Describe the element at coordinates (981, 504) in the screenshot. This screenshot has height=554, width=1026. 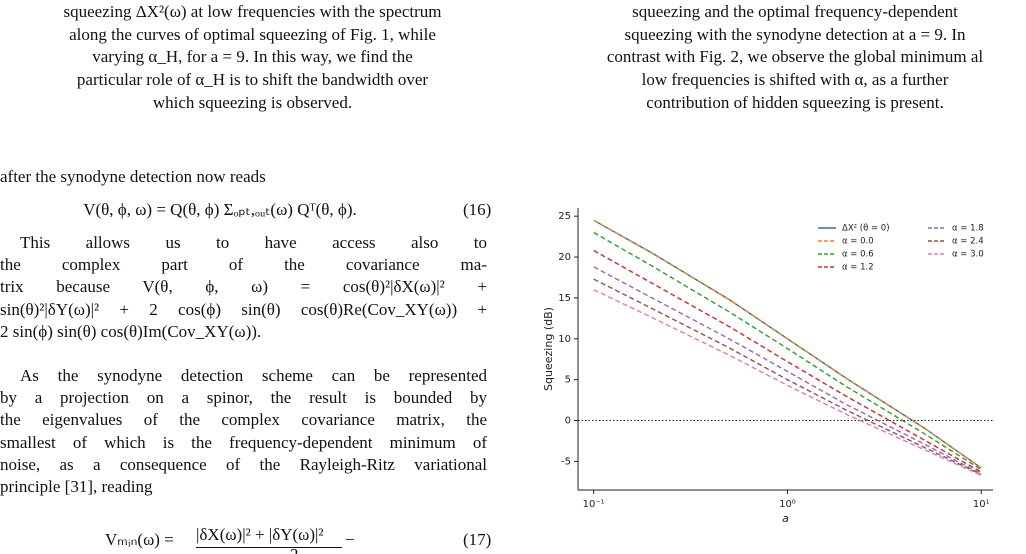
I see `x-tick-label: 10¹` at that location.